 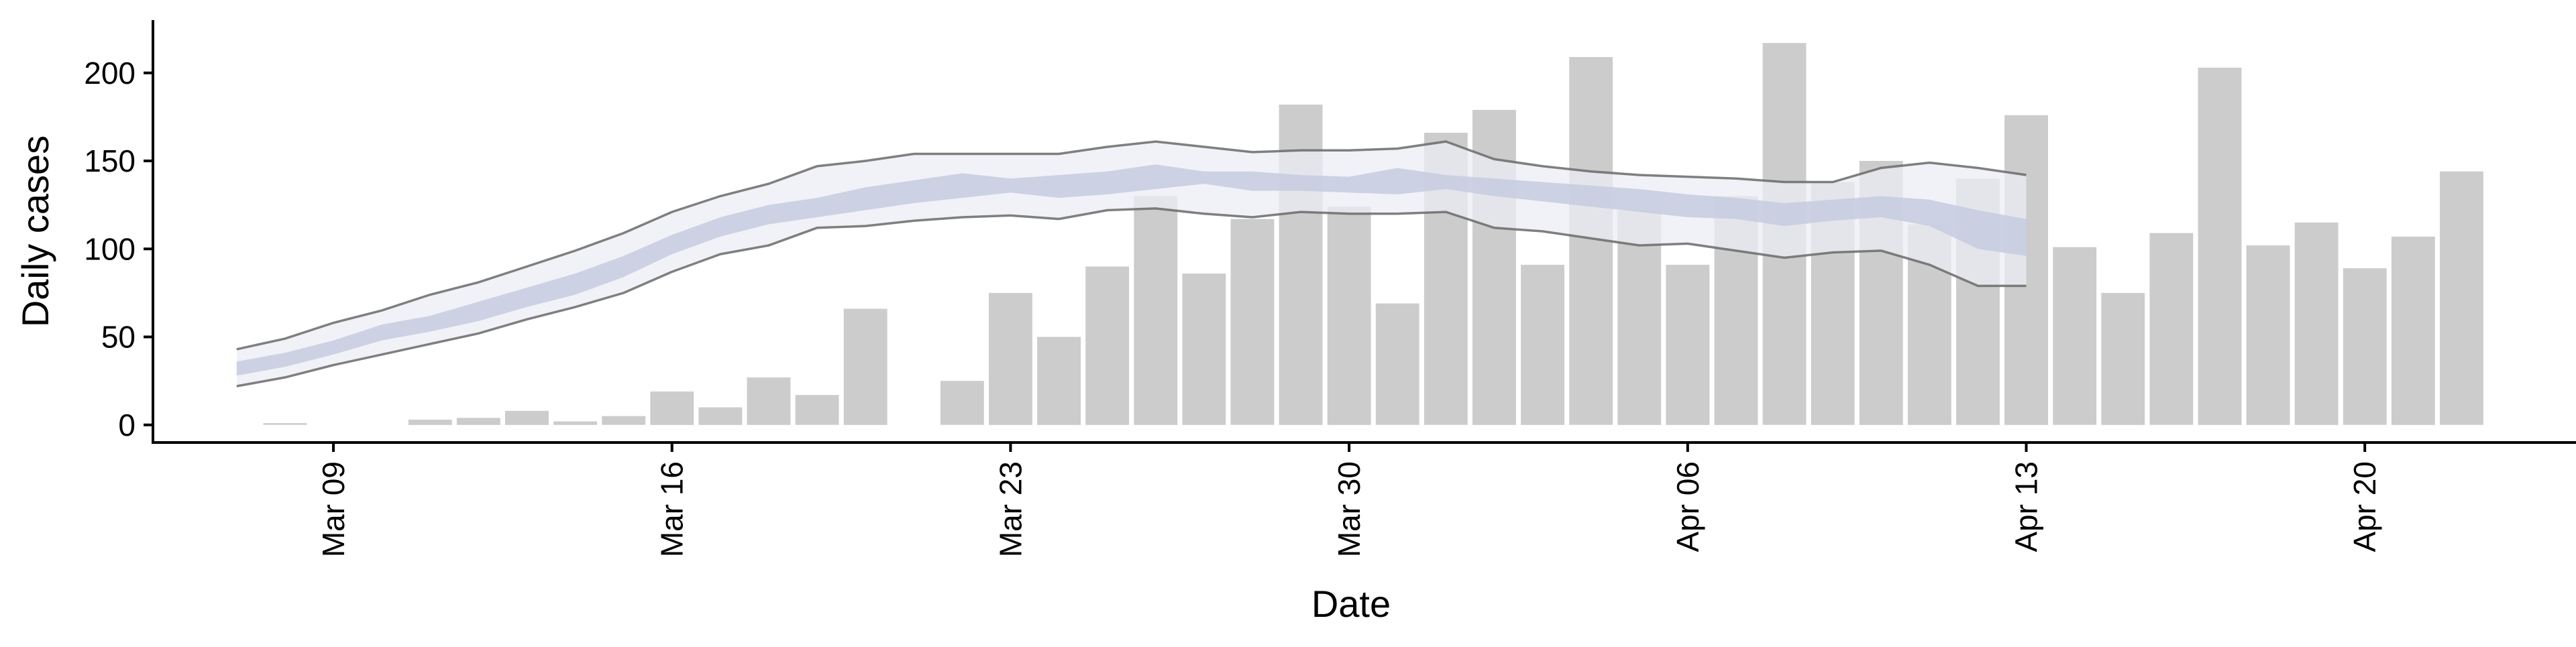 What do you see at coordinates (110, 249) in the screenshot?
I see `y-tick-label-100: 100` at bounding box center [110, 249].